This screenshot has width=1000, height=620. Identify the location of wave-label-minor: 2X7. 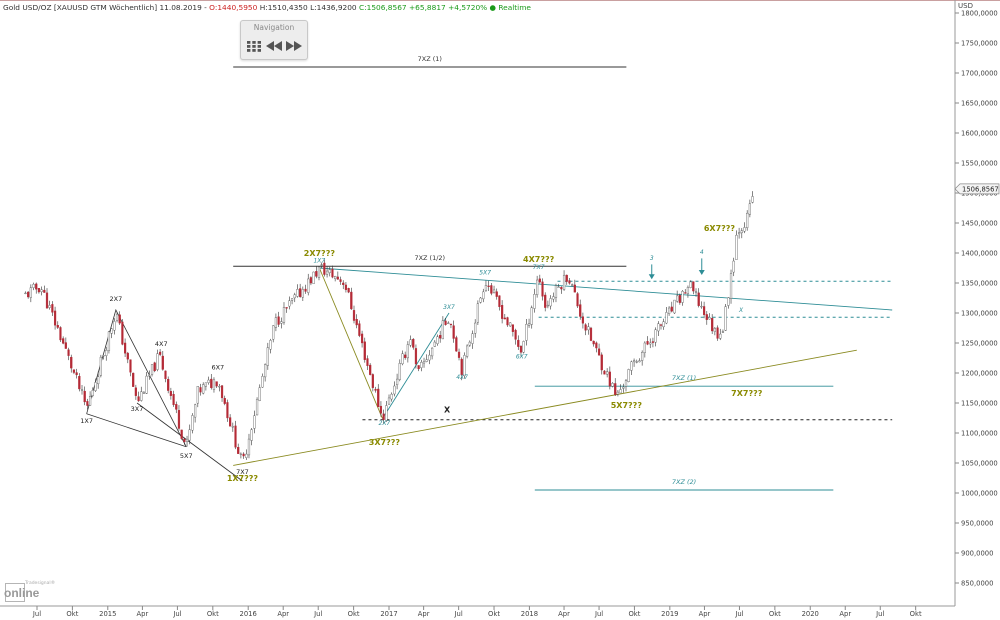
(115, 299).